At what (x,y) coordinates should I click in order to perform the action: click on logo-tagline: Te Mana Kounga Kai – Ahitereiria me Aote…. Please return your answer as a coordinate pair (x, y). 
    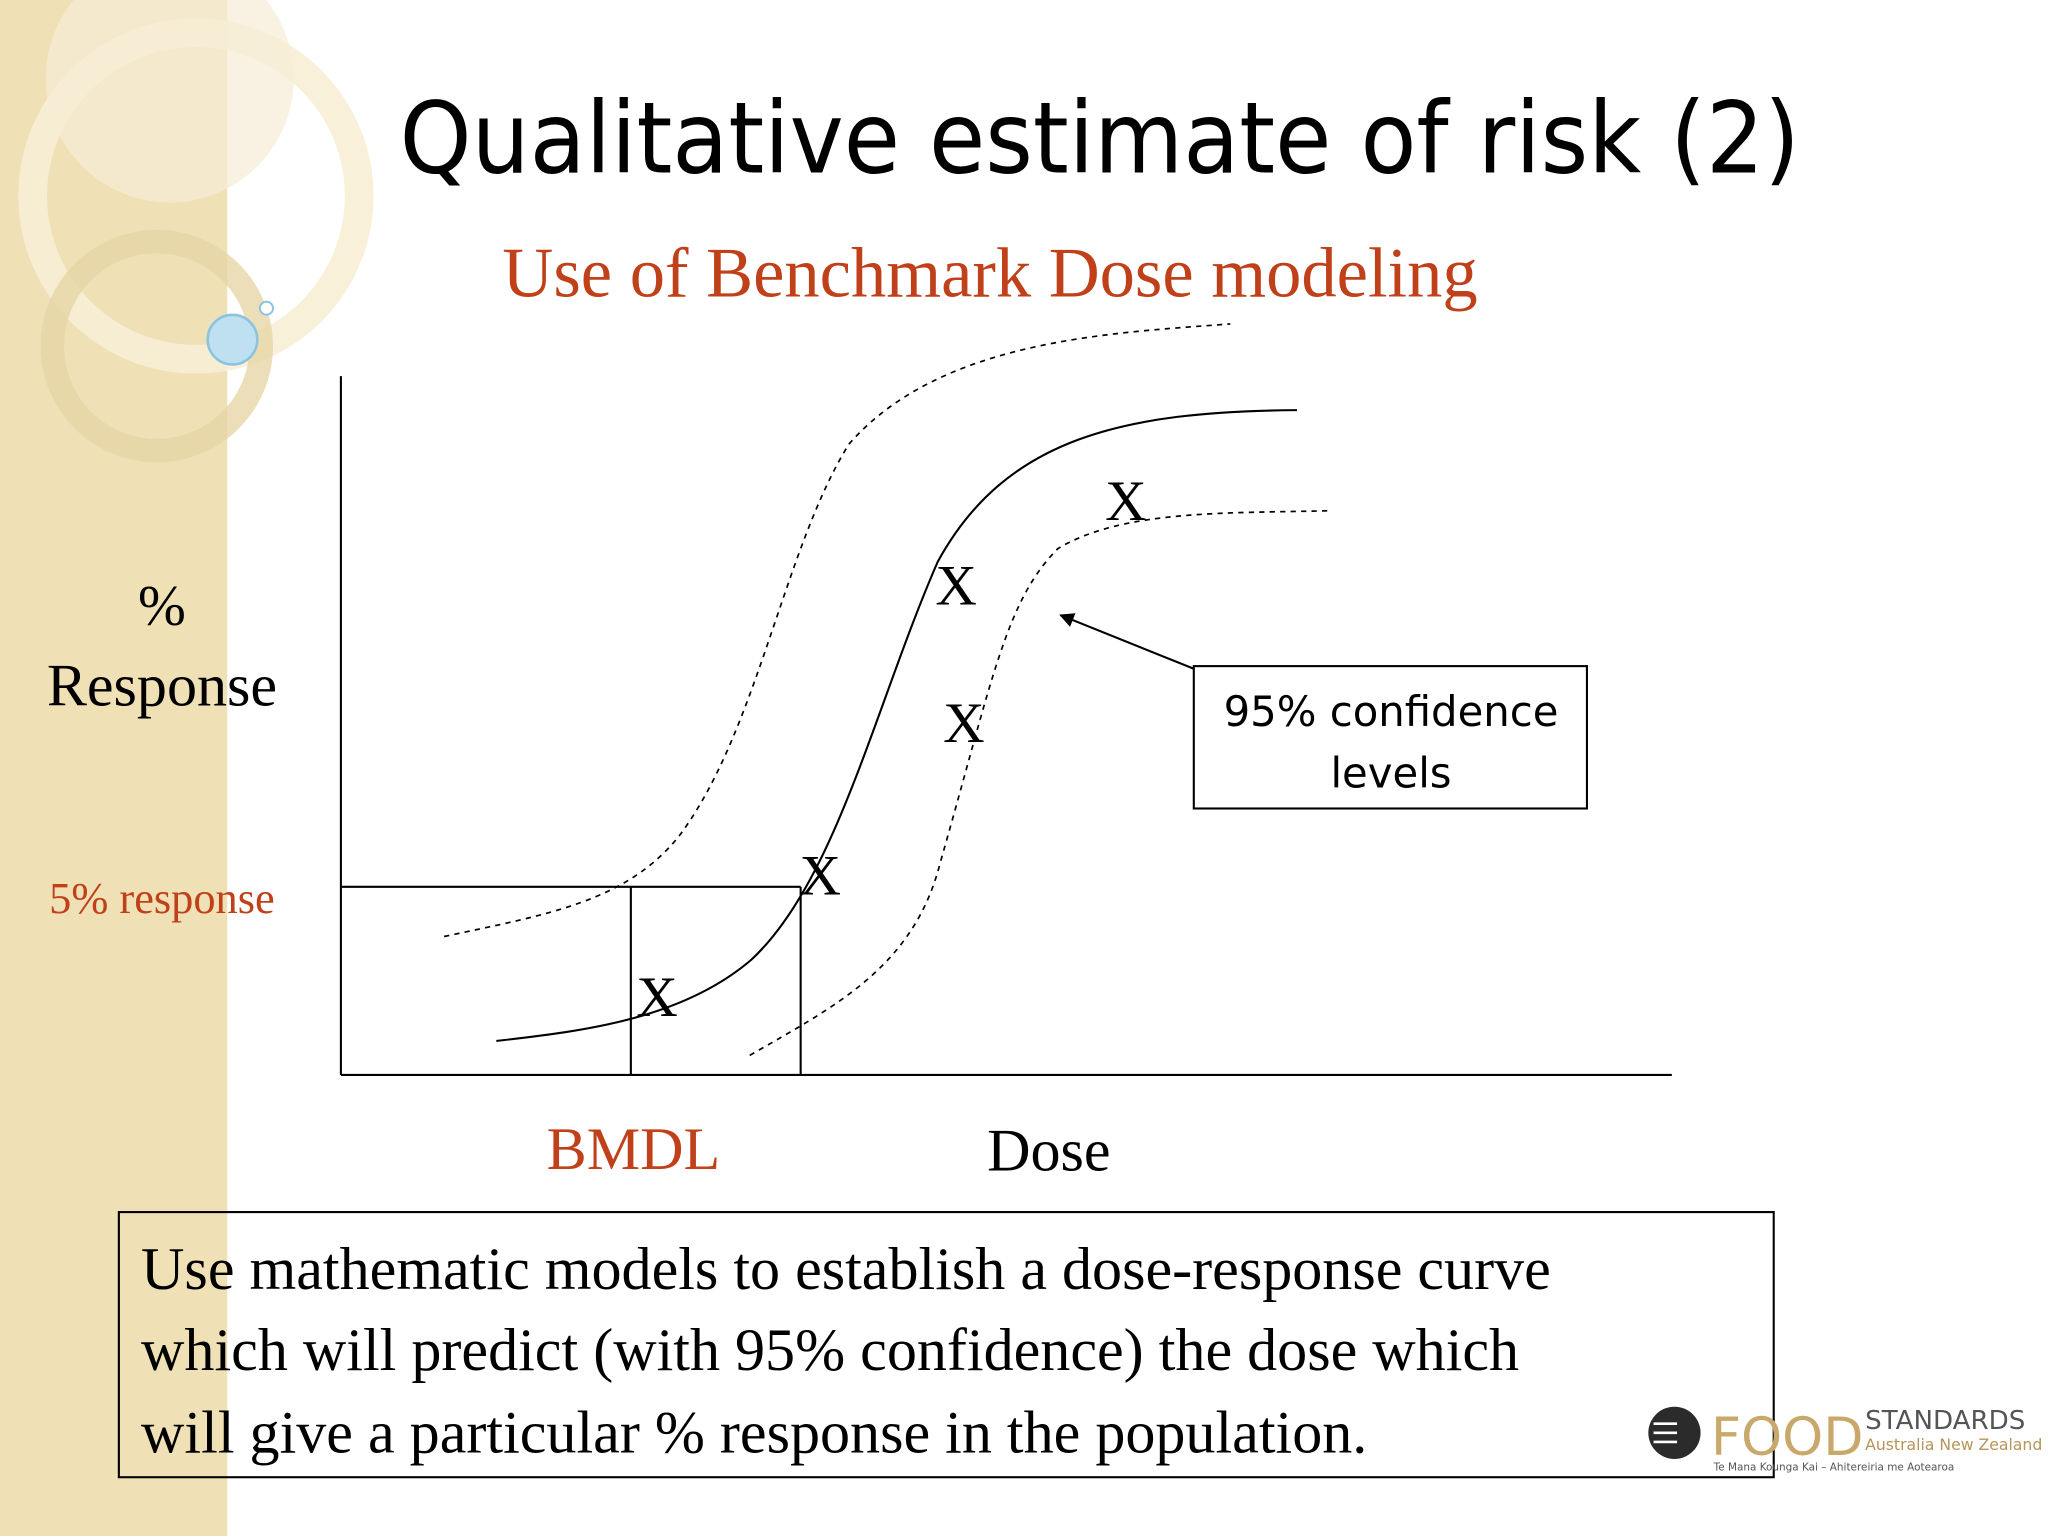
    Looking at the image, I should click on (1834, 1468).